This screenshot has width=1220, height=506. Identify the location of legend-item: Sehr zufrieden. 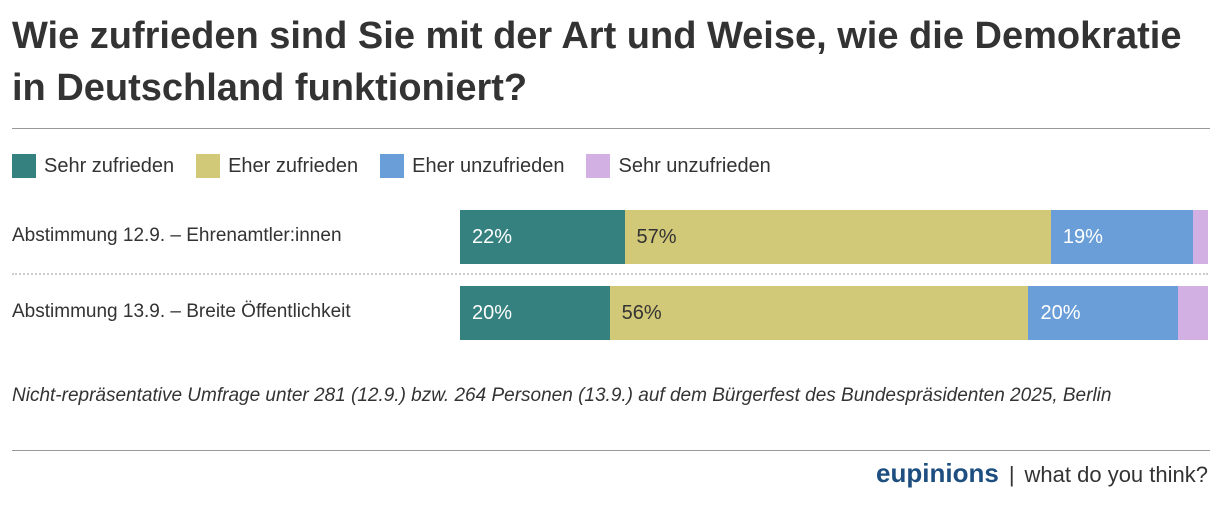
(93, 166).